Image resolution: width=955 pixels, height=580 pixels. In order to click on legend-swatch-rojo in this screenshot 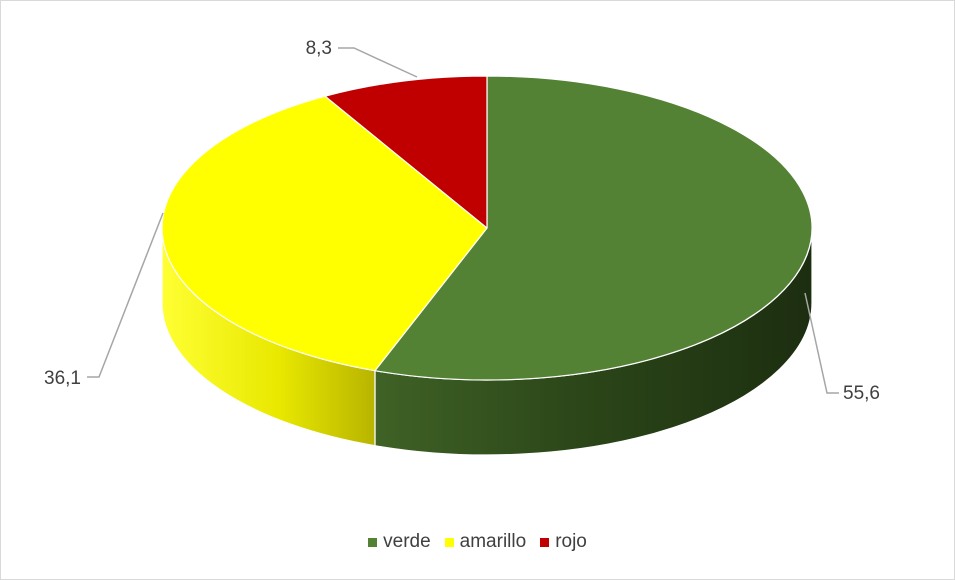, I will do `click(545, 542)`.